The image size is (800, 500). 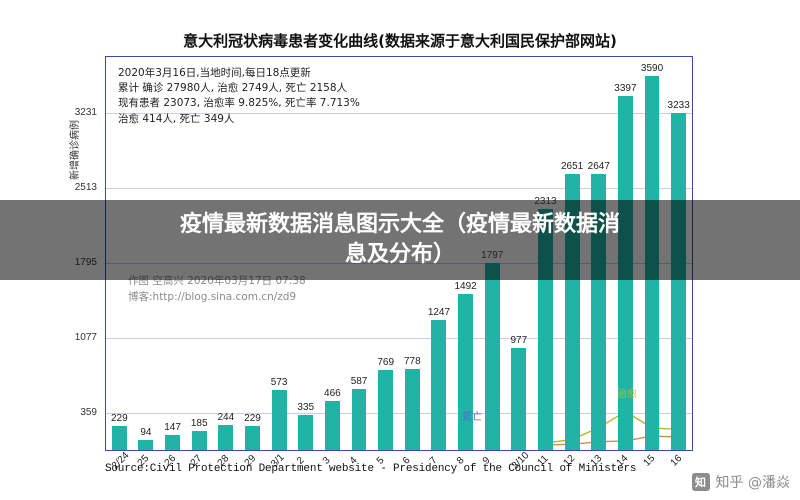 What do you see at coordinates (439, 312) in the screenshot?
I see `bar-value-label: 1247` at bounding box center [439, 312].